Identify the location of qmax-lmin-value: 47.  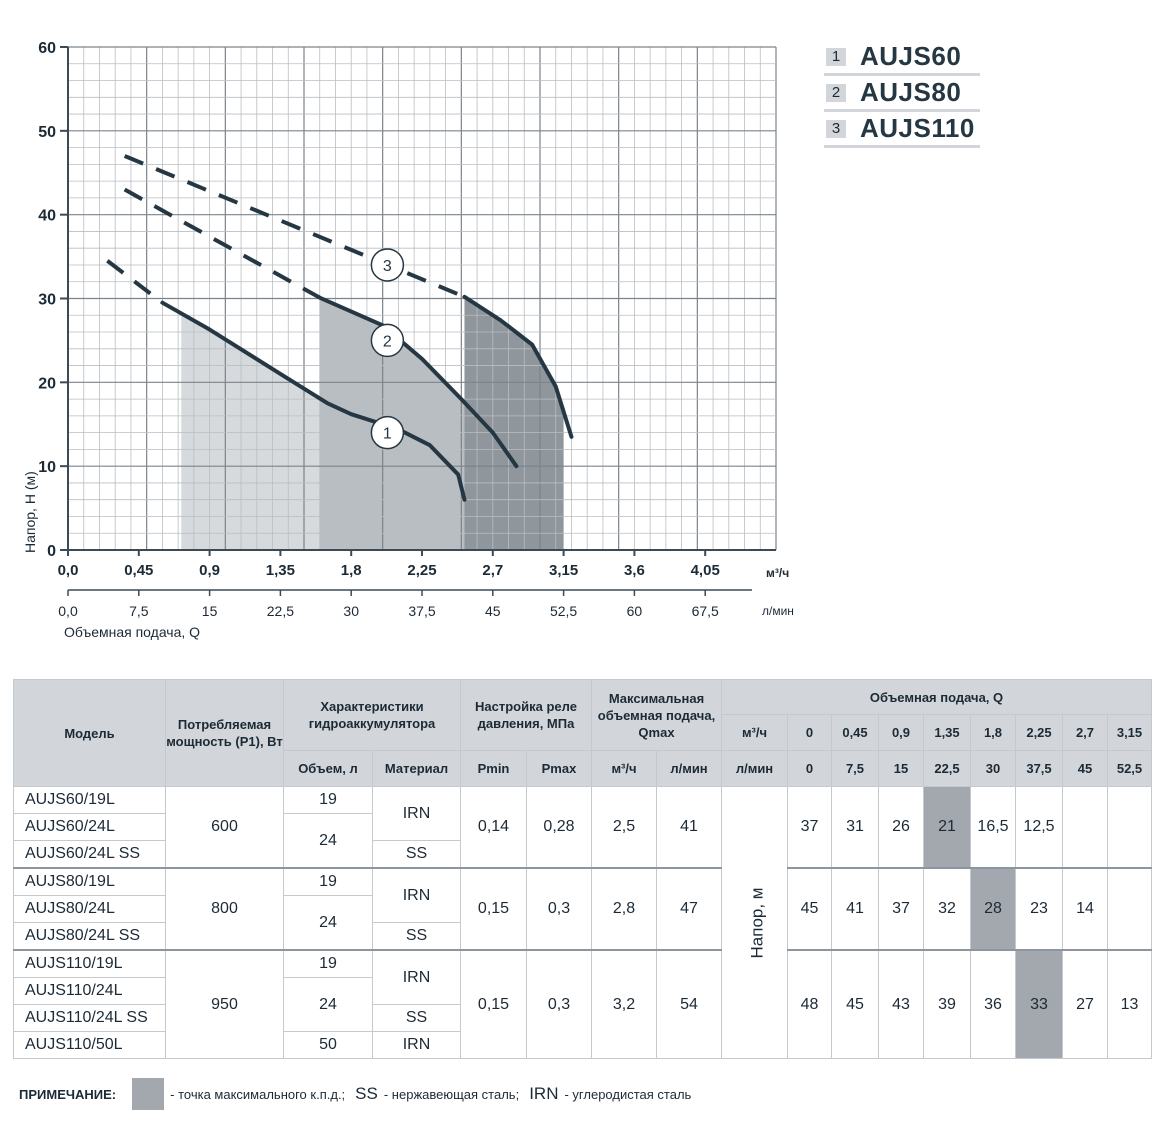
(689, 909).